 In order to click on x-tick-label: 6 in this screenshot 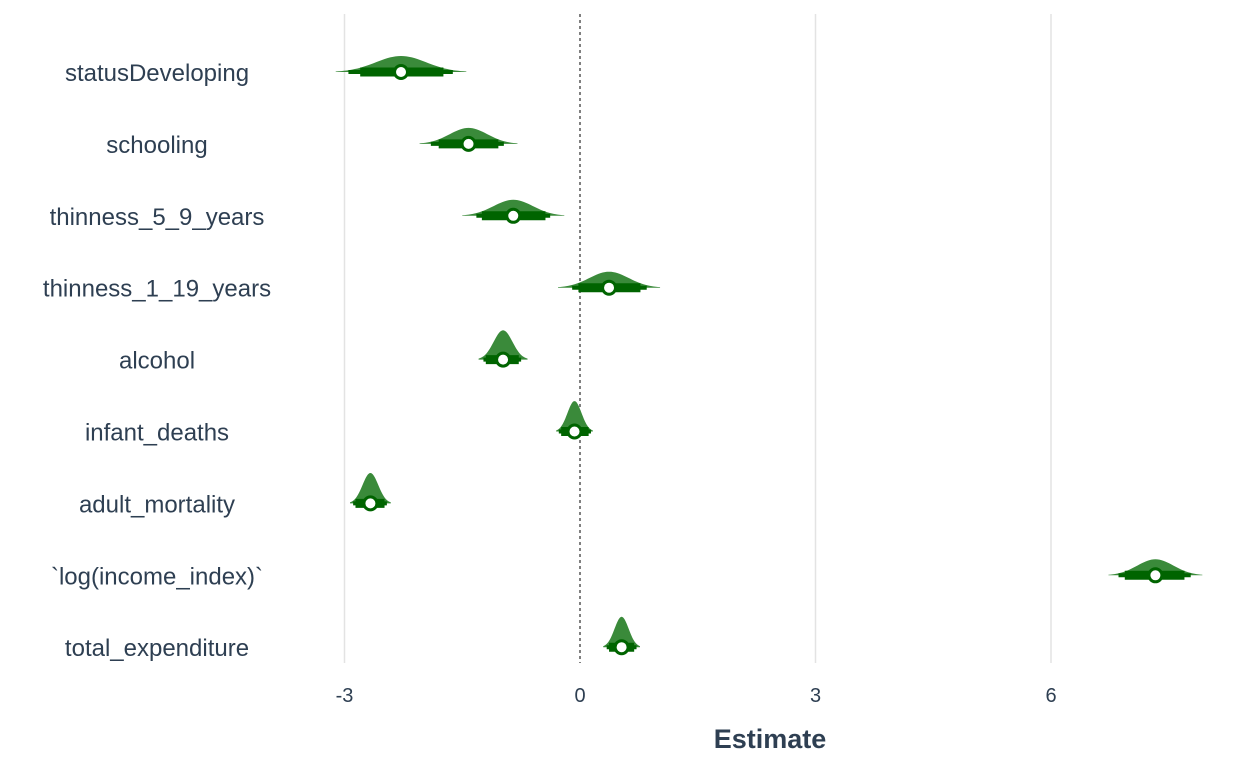, I will do `click(1050, 696)`.